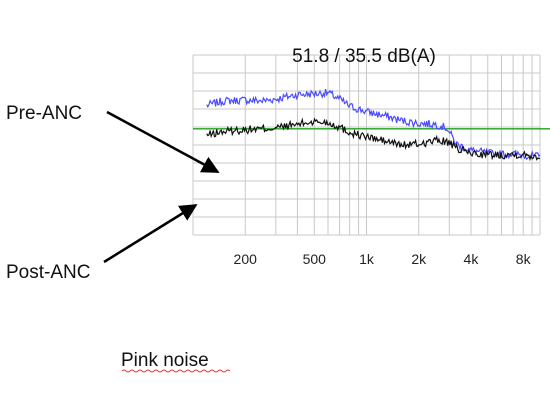 The width and height of the screenshot is (550, 412). Describe the element at coordinates (472, 259) in the screenshot. I see `x-tick-label: 4k` at that location.